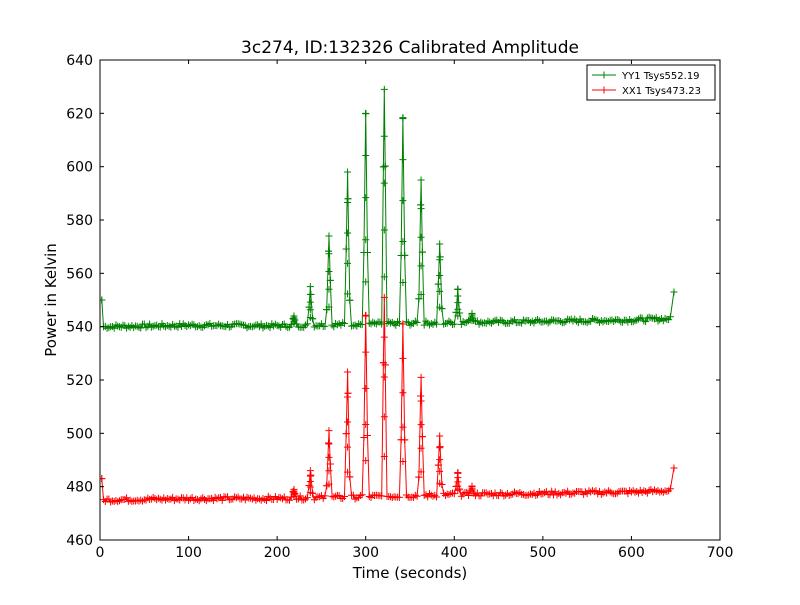 Image resolution: width=800 pixels, height=605 pixels. What do you see at coordinates (651, 82) in the screenshot?
I see `legend-box` at bounding box center [651, 82].